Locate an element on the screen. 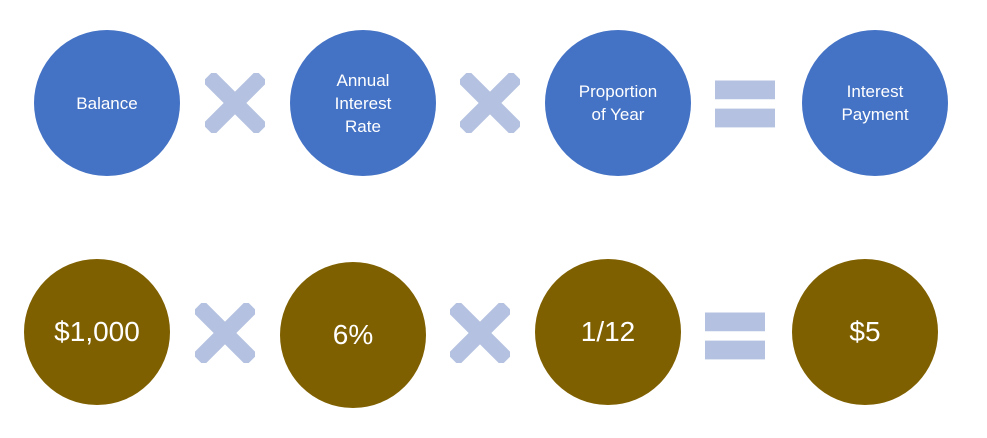 This screenshot has height=438, width=987. interest-payment-value-circle: $5 is located at coordinates (865, 332).